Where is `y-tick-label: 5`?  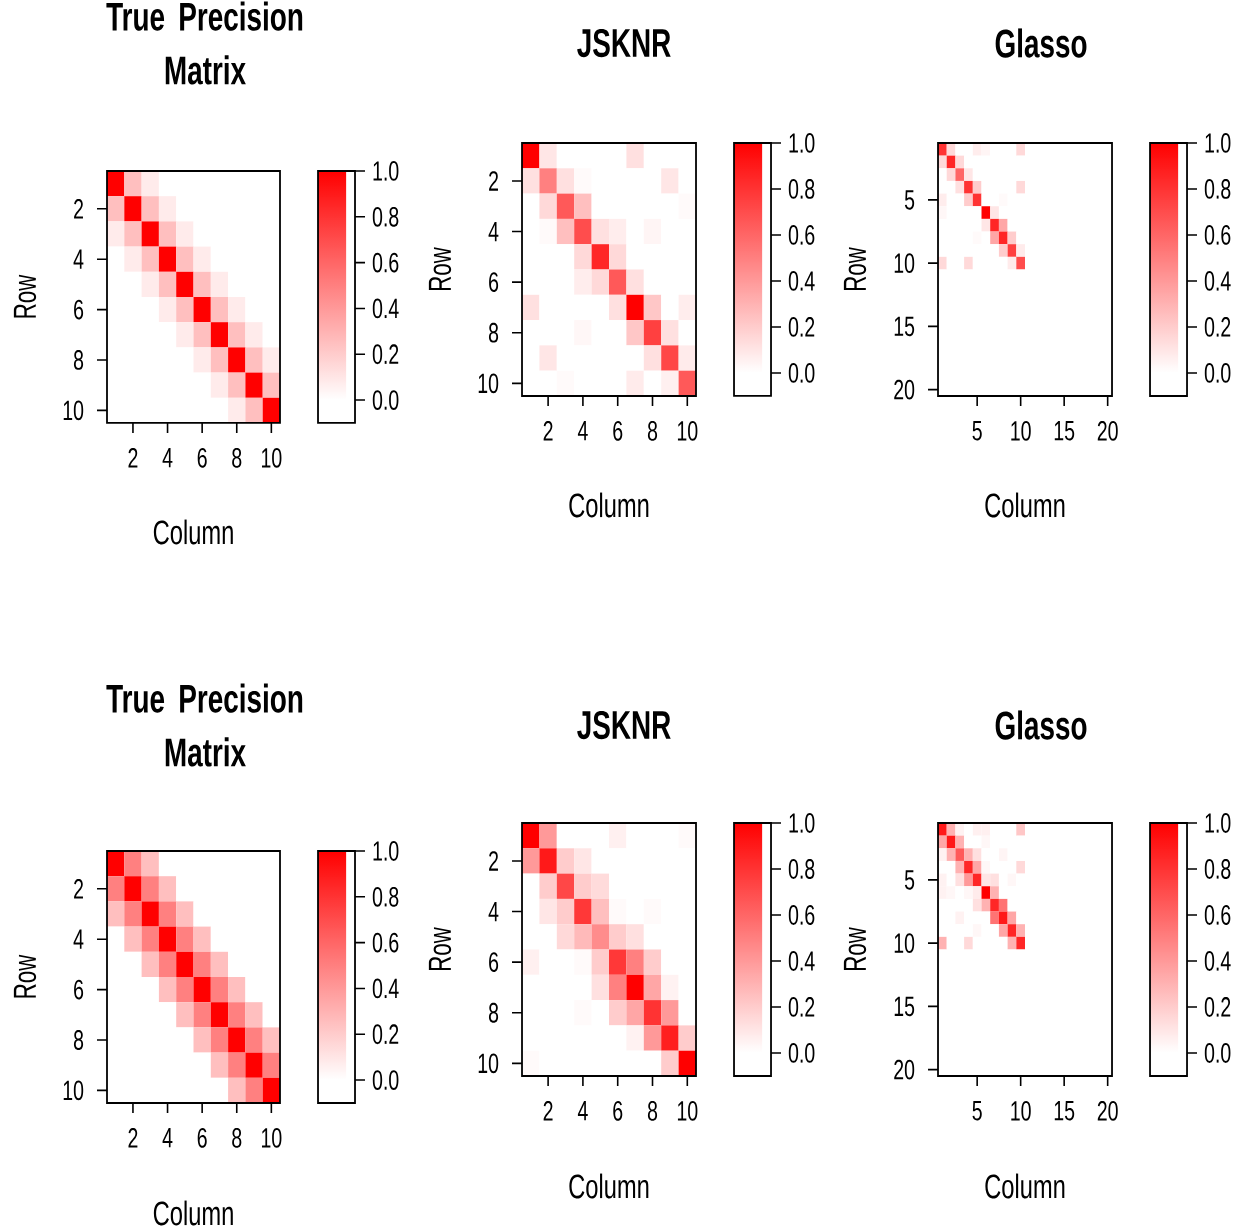 y-tick-label: 5 is located at coordinates (909, 880).